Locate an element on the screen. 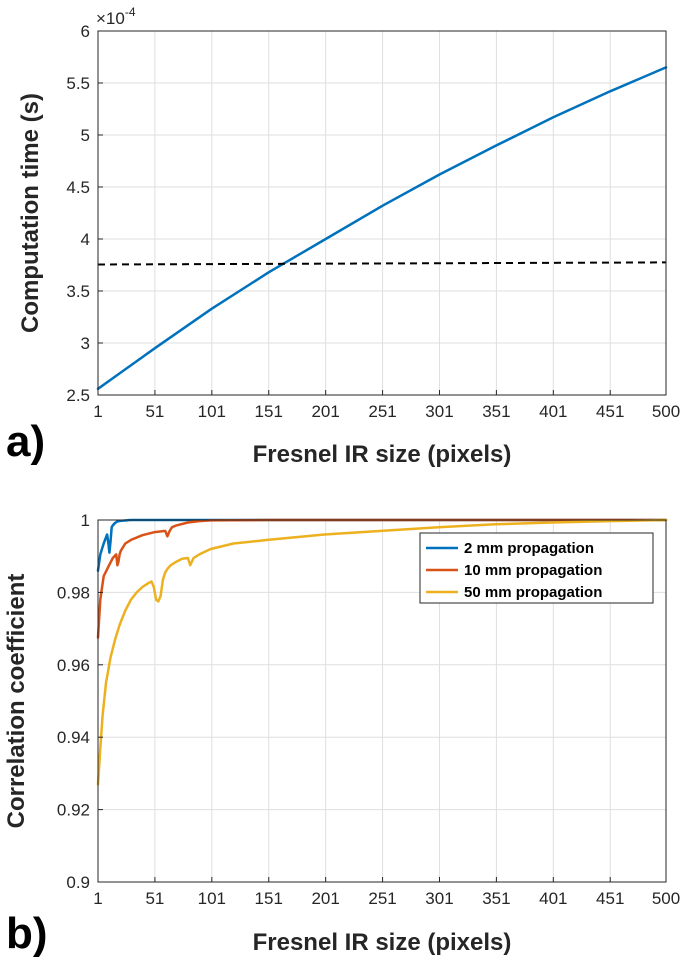 The height and width of the screenshot is (962, 685). chart-b-legend-label-0: 2 mm propagation is located at coordinates (529, 548).